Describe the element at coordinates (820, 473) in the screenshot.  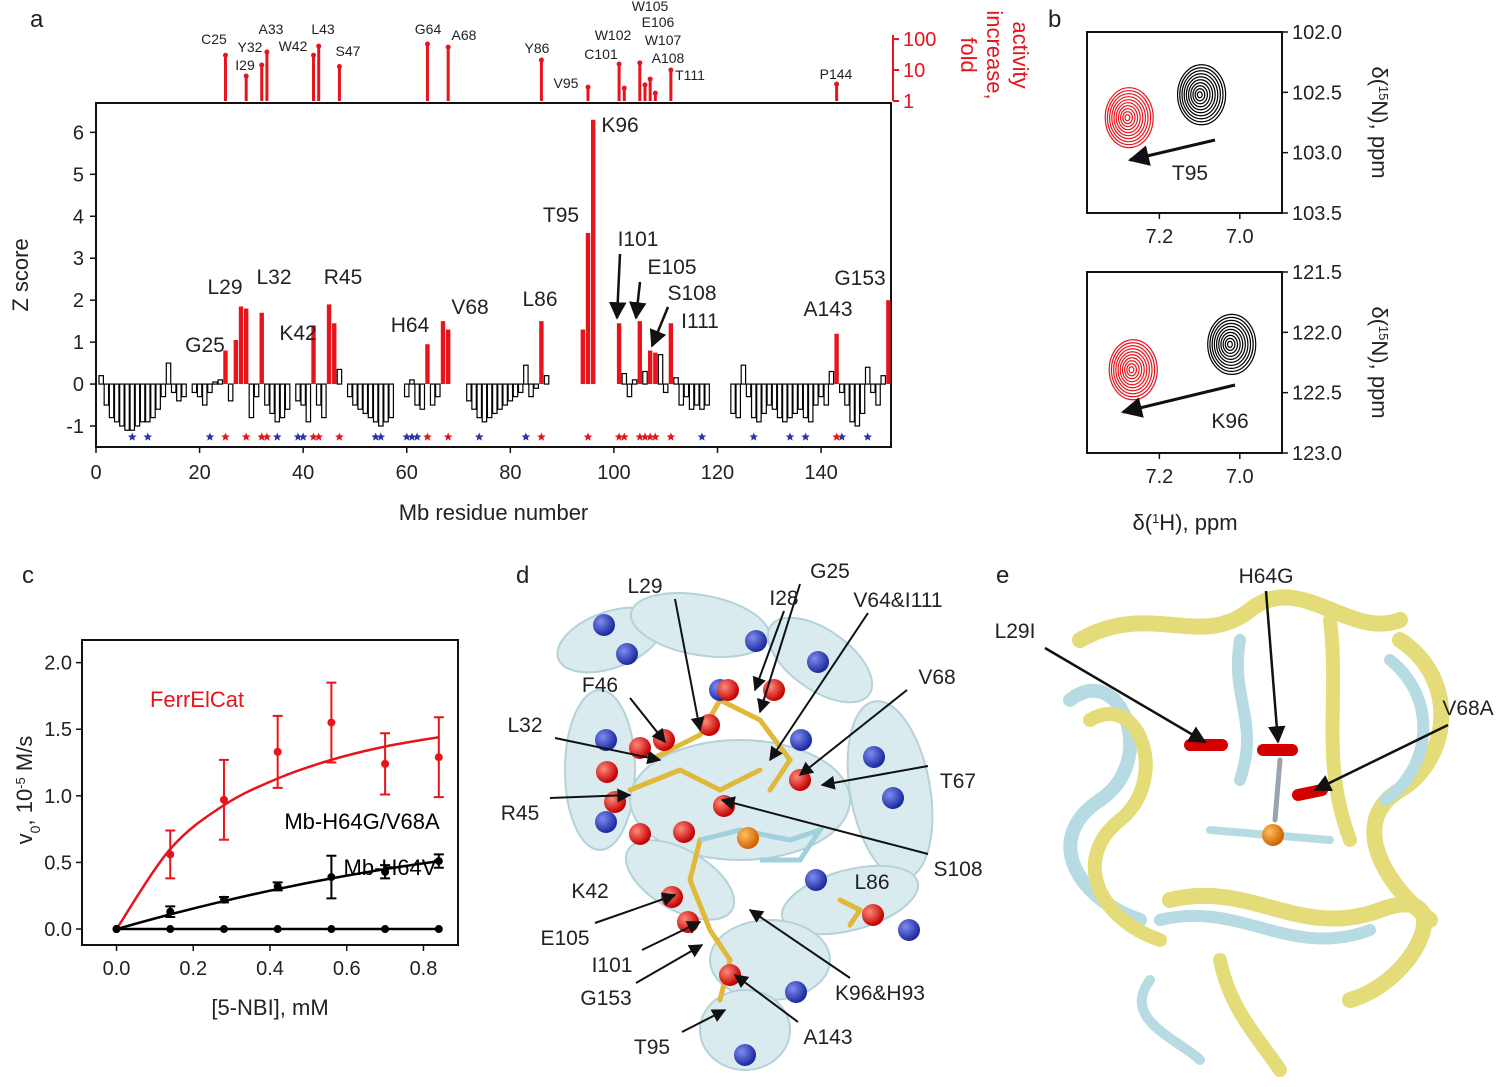
I see `x-tick-label: 140` at that location.